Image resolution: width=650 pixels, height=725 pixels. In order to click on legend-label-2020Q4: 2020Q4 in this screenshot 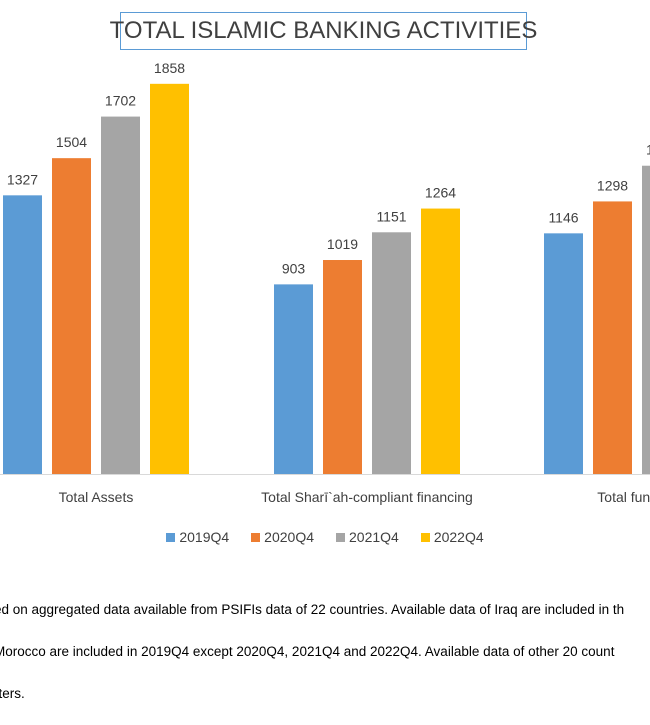, I will do `click(289, 537)`.